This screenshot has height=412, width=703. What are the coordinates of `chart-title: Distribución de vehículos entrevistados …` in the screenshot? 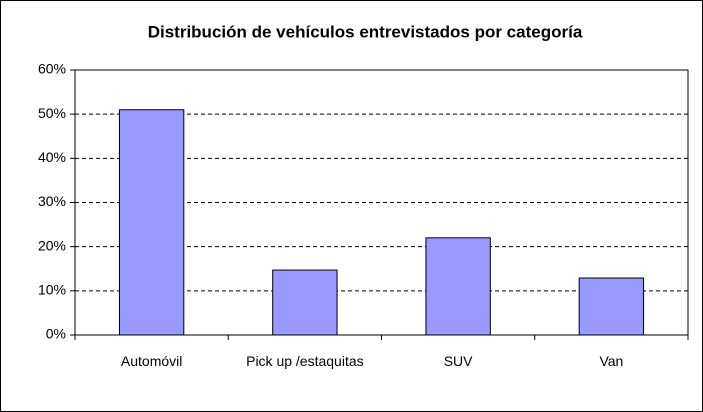 It's located at (365, 31).